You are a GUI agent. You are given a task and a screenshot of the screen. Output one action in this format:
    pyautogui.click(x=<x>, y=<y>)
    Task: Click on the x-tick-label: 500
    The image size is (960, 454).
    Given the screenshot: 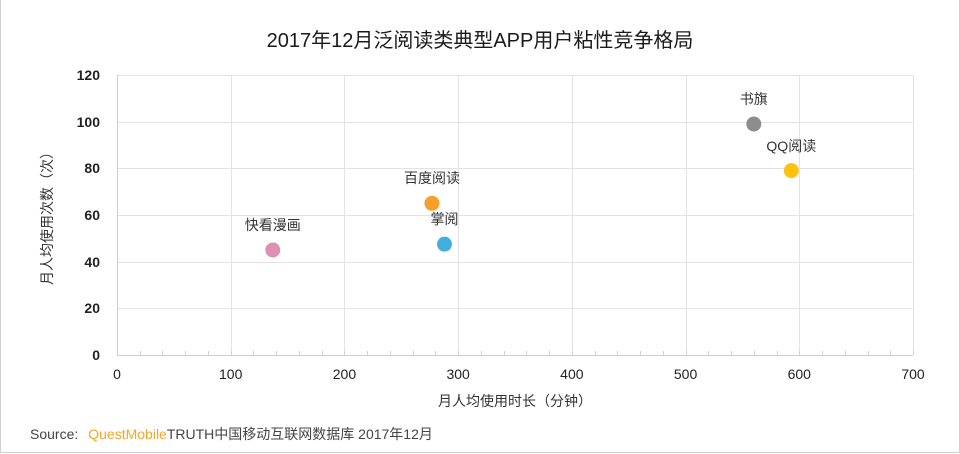 What is the action you would take?
    pyautogui.click(x=685, y=374)
    